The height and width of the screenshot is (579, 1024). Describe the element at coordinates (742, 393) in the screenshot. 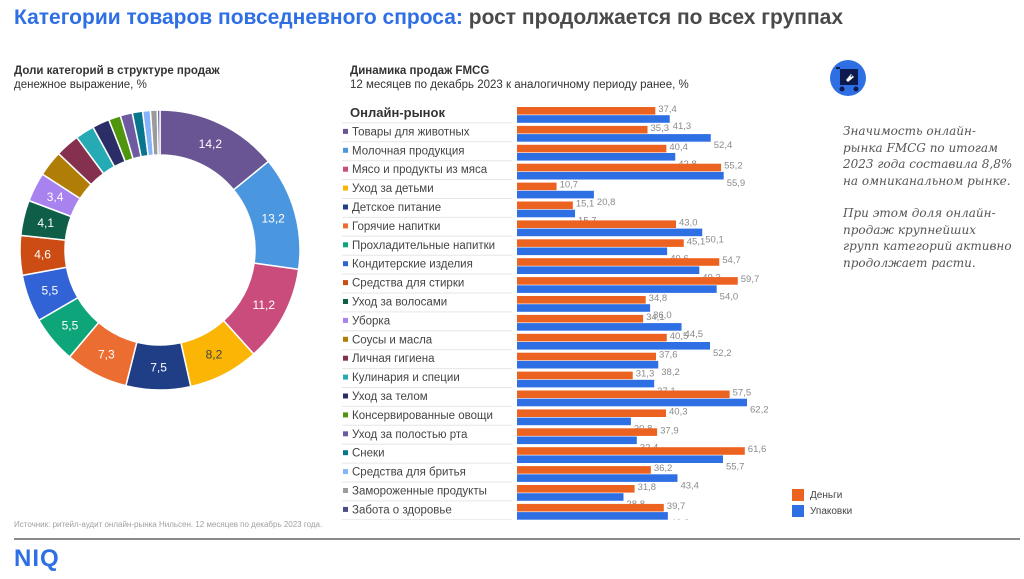

I see `bar-value-label: 57,5` at that location.